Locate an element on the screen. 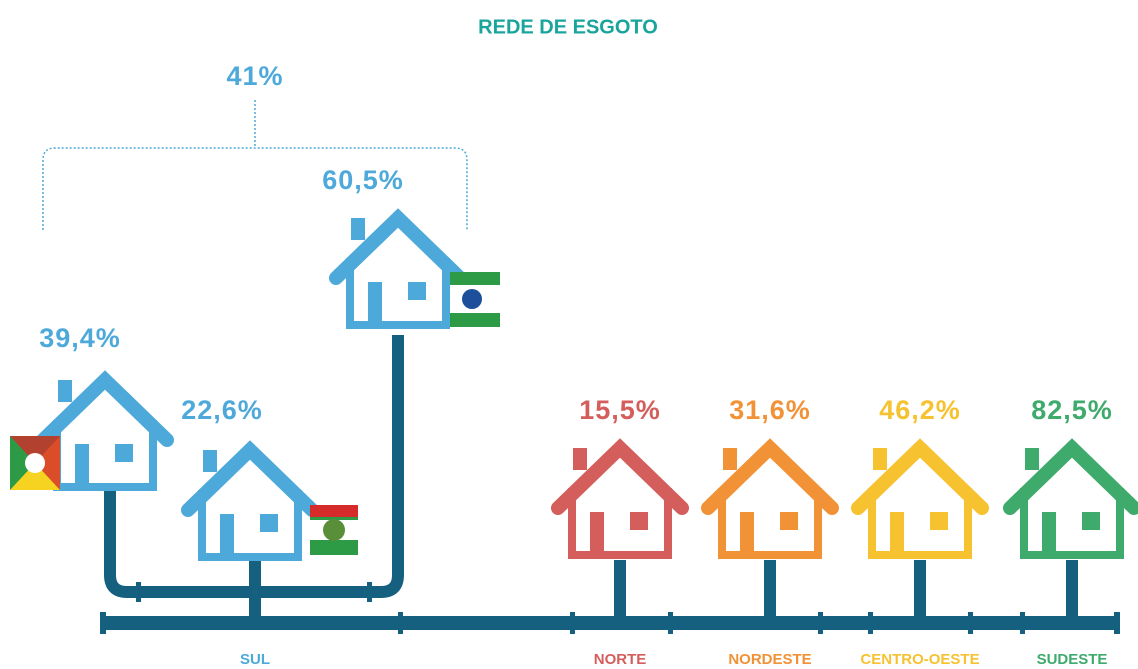  region-value: 82,5% is located at coordinates (1072, 410).